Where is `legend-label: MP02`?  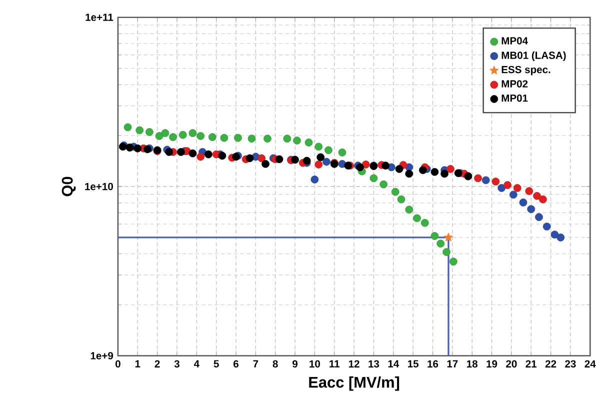
legend-label: MP02 is located at coordinates (515, 84).